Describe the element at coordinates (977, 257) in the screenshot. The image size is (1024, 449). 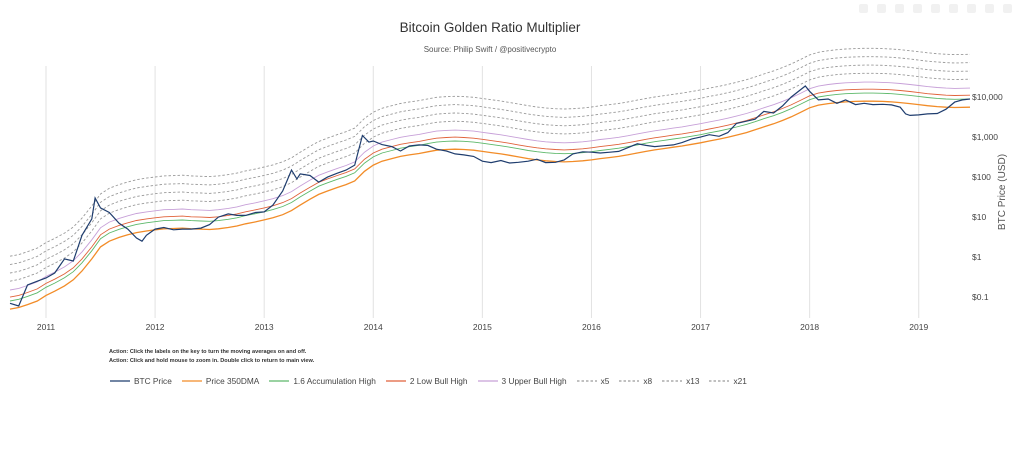
I see `y-tick-label: $1` at that location.